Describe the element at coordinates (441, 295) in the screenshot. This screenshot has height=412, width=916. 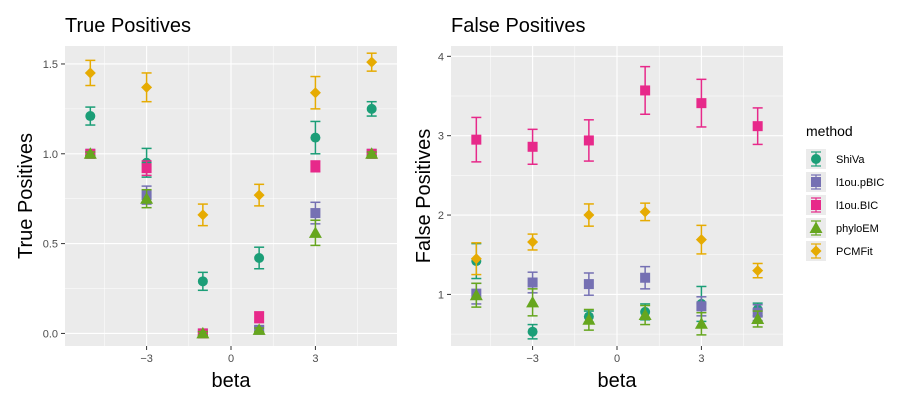
I see `y-tick-label: 1` at that location.